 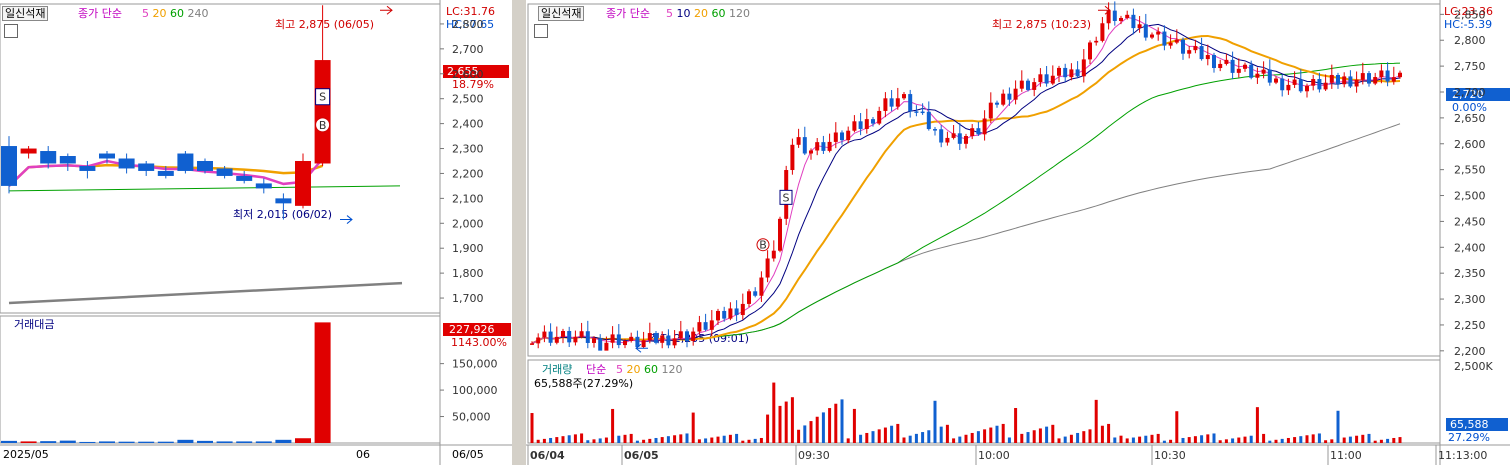 What do you see at coordinates (363, 454) in the screenshot?
I see `left-x-label-1: 06` at bounding box center [363, 454].